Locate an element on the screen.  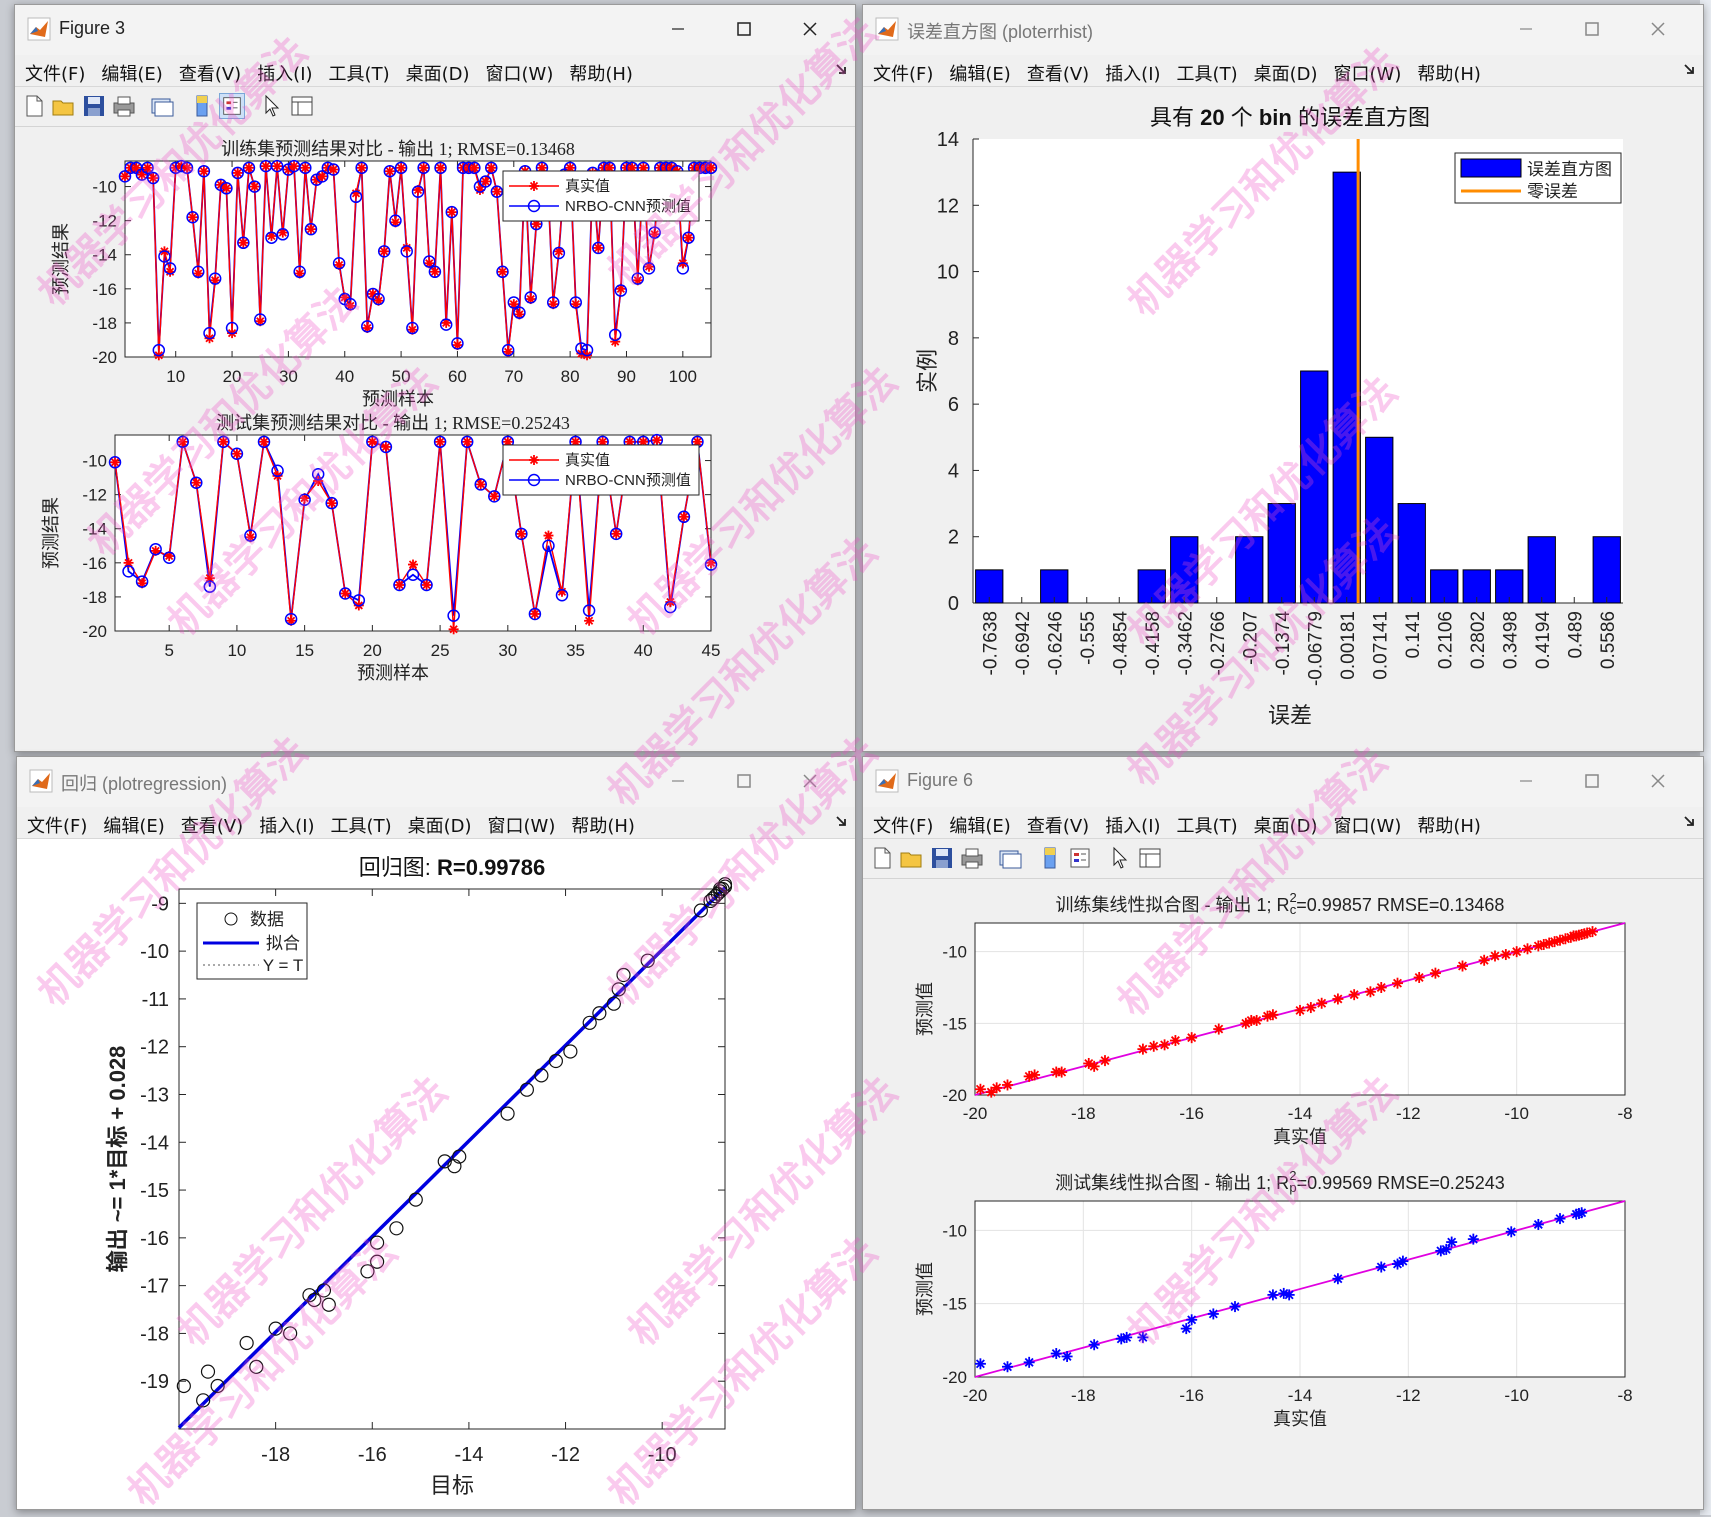
y-tick-label: -12 is located at coordinates (94, 495).